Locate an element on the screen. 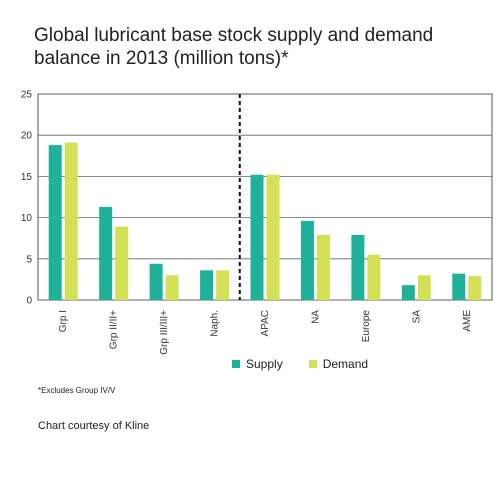  x-tick-label: Grp II/II+ is located at coordinates (114, 329).